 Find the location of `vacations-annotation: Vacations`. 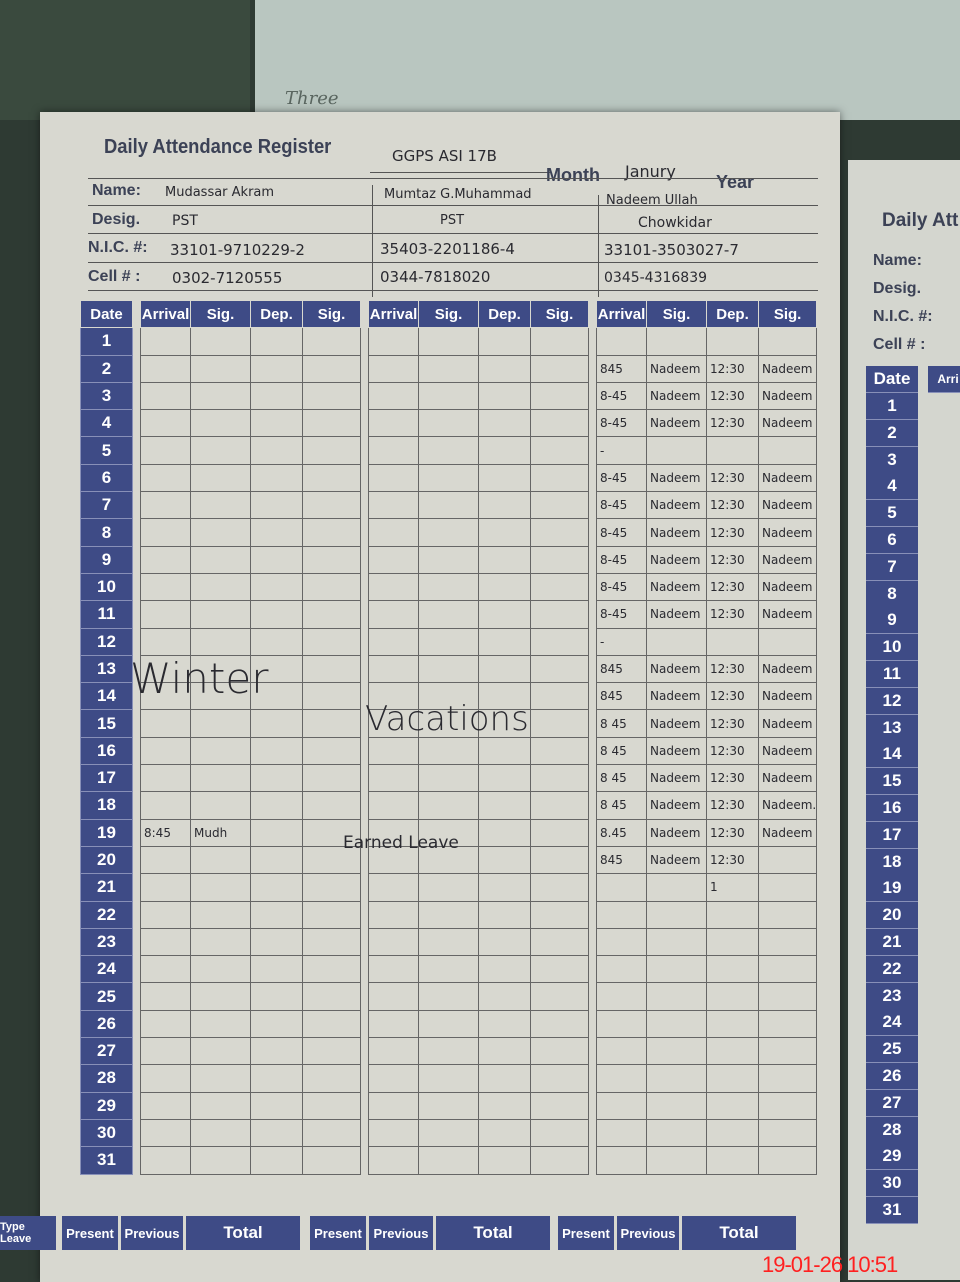

vacations-annotation: Vacations is located at coordinates (447, 719).